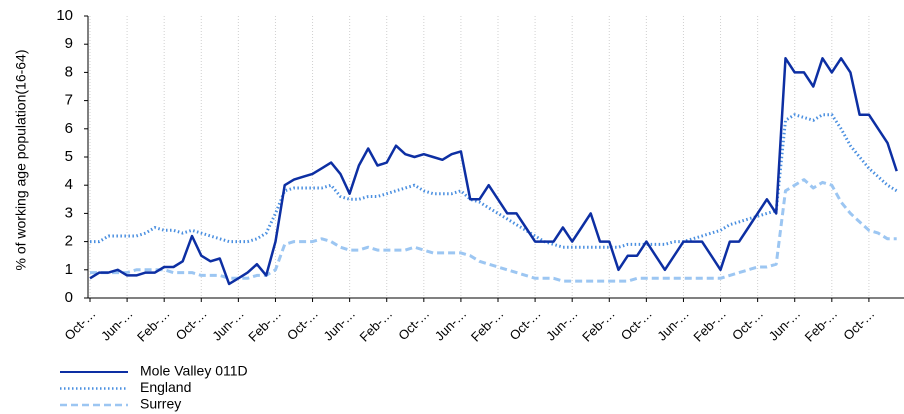 This screenshot has width=904, height=414. Describe the element at coordinates (21, 159) in the screenshot. I see `y-axis-label: % of working age population(16-64)` at that location.